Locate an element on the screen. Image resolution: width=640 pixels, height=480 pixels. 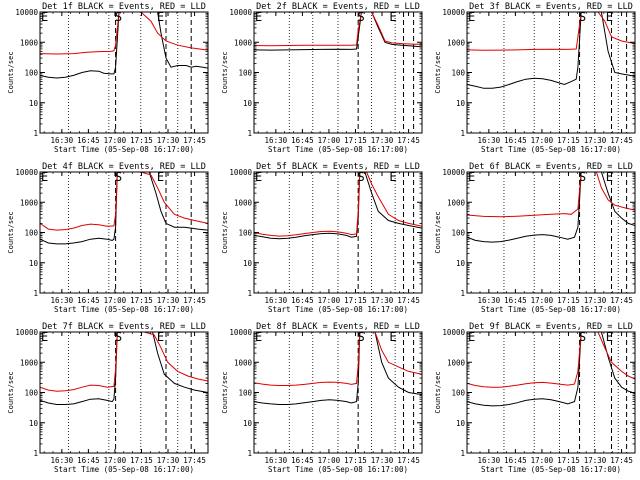
panel-title: Det 5f BLACK = Events, RED = LLD is located at coordinates (338, 167).